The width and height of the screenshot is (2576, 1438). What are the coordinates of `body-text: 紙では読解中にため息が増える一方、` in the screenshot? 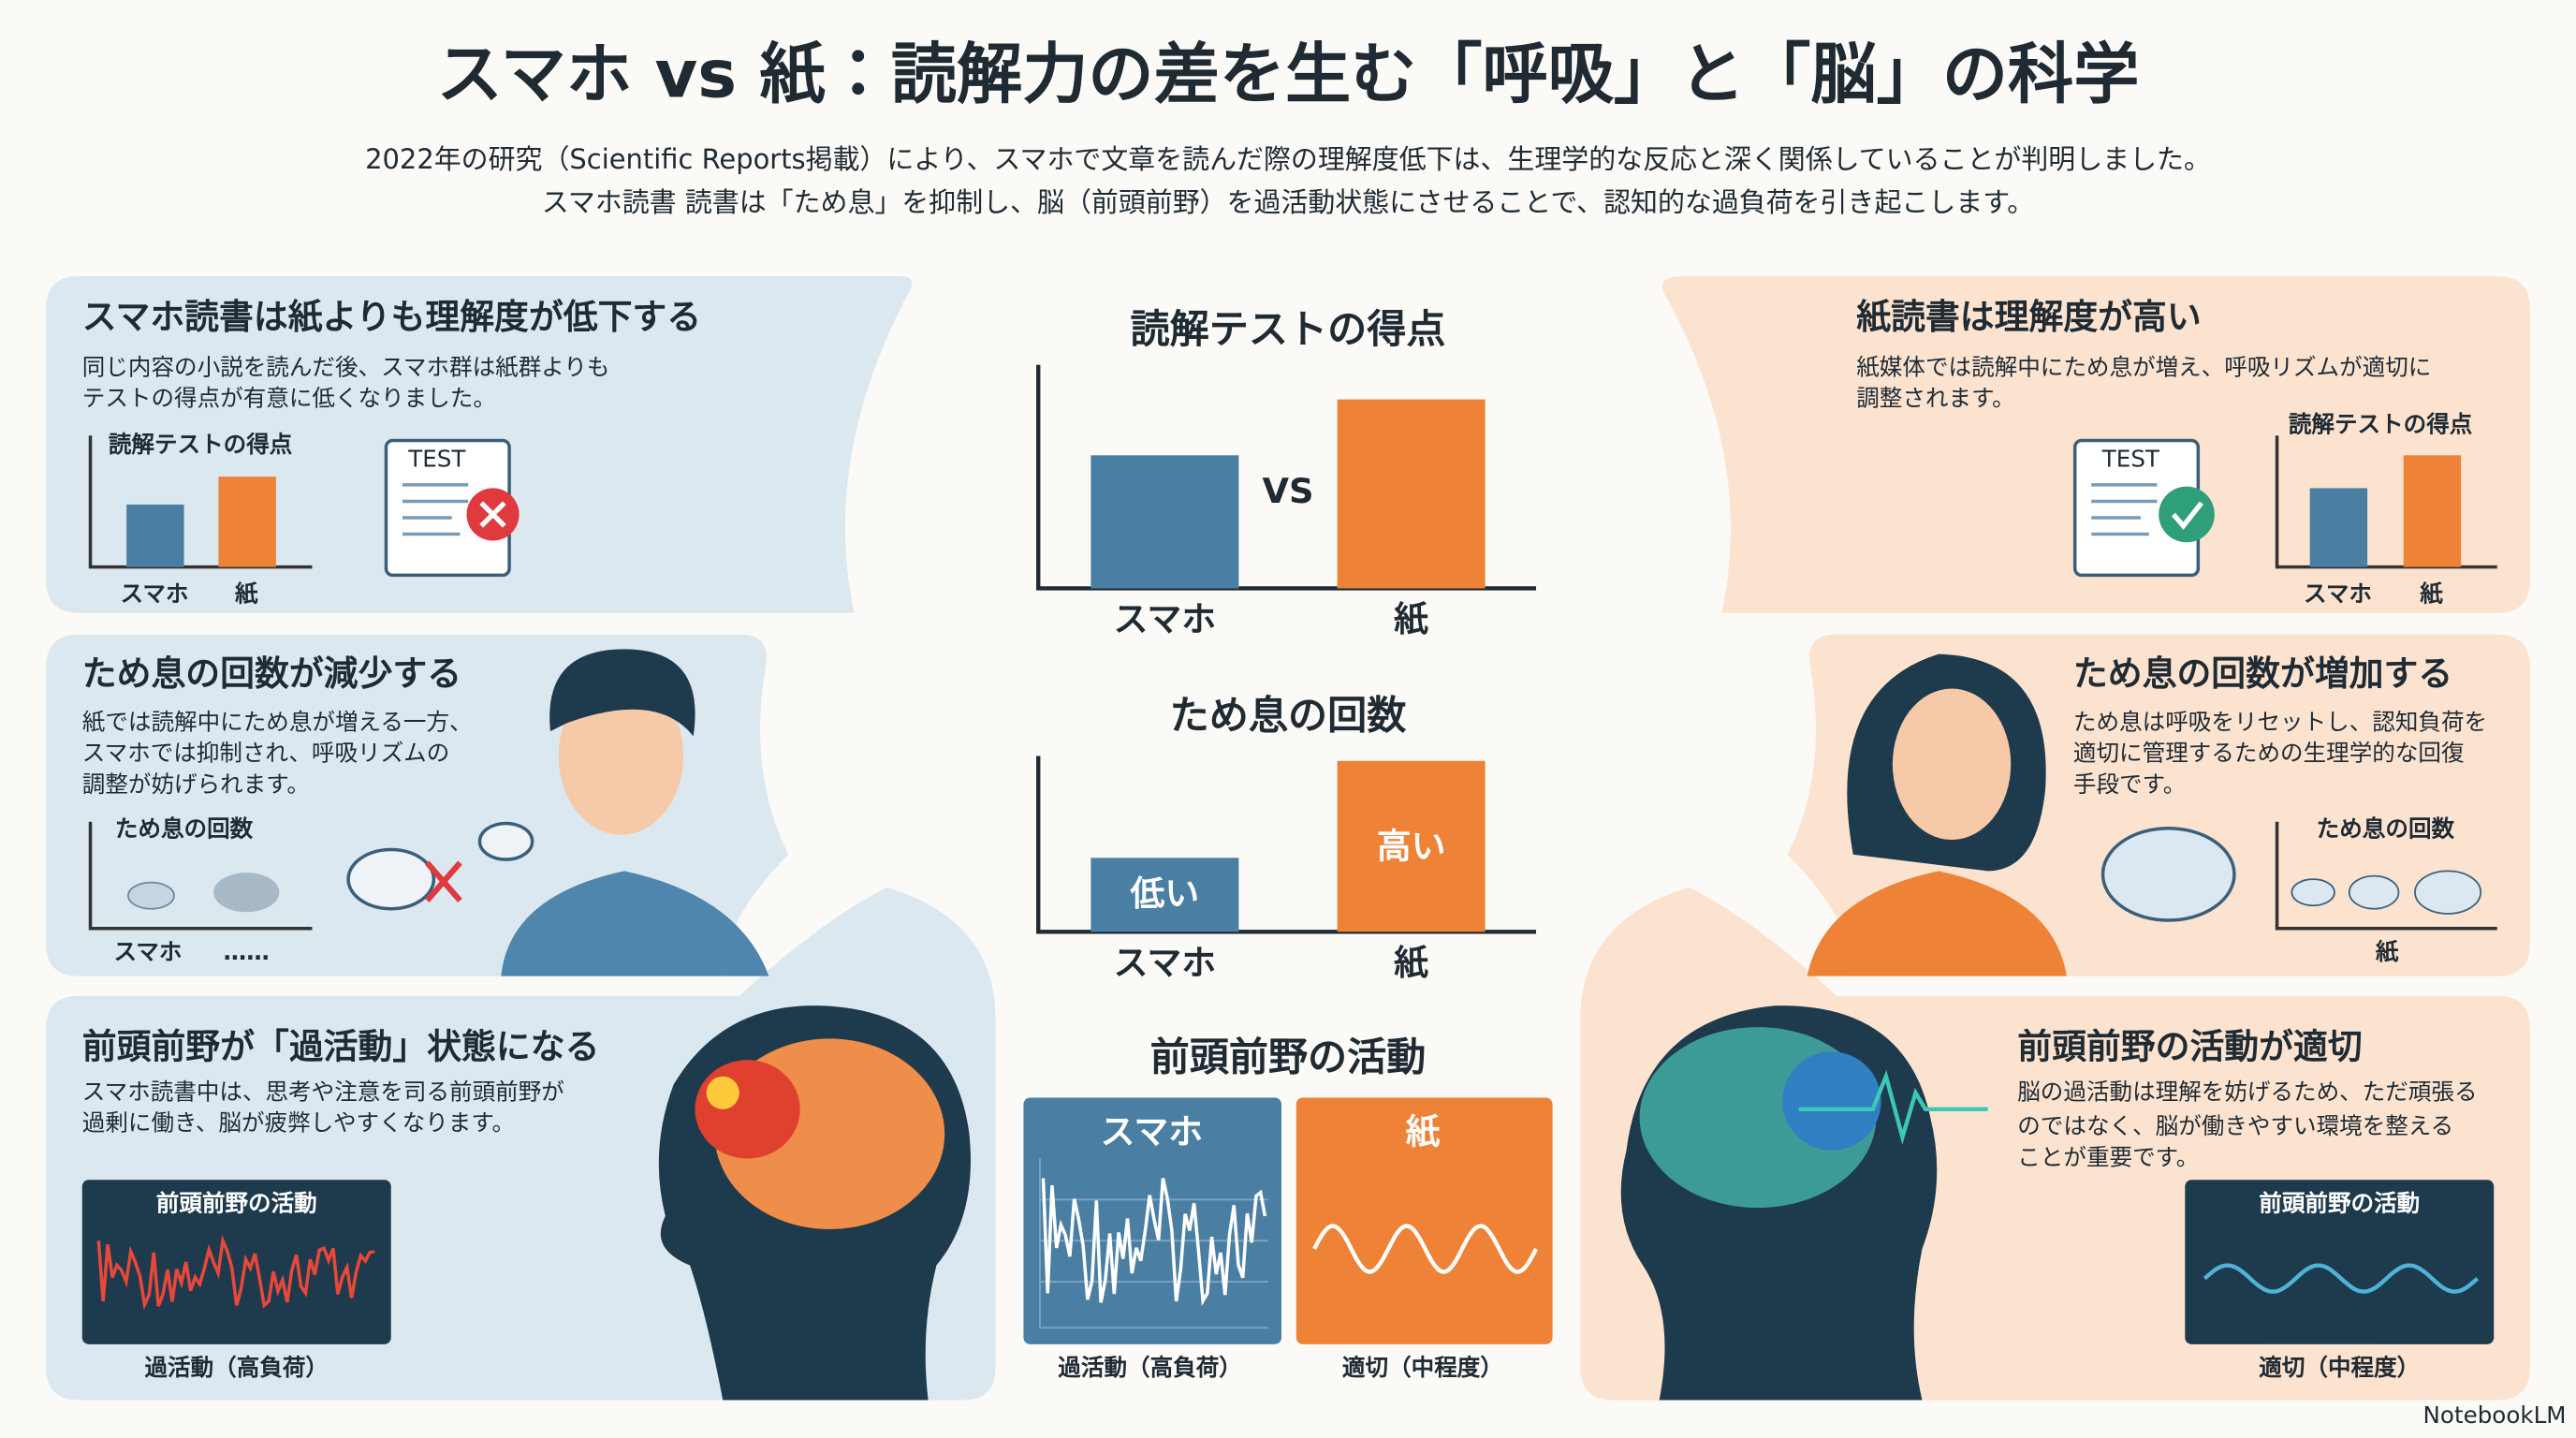 It's located at (277, 721).